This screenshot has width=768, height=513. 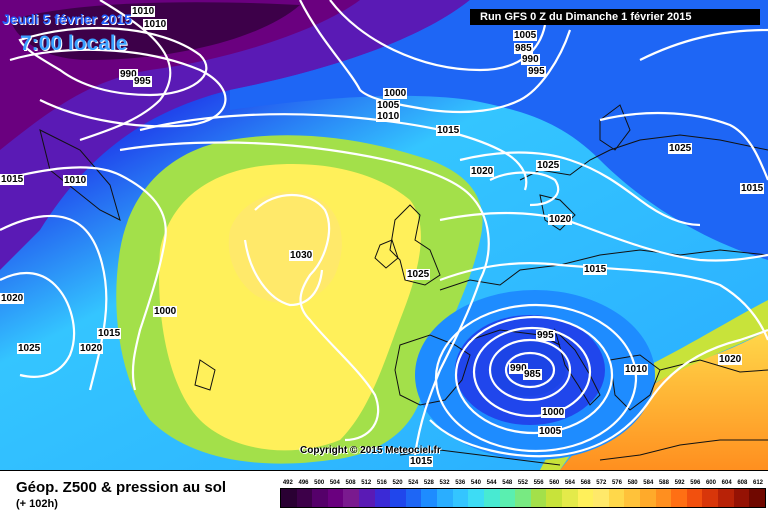 What do you see at coordinates (370, 450) in the screenshot?
I see `copyright-notice: Copyright © 2015 Meteociel.fr` at bounding box center [370, 450].